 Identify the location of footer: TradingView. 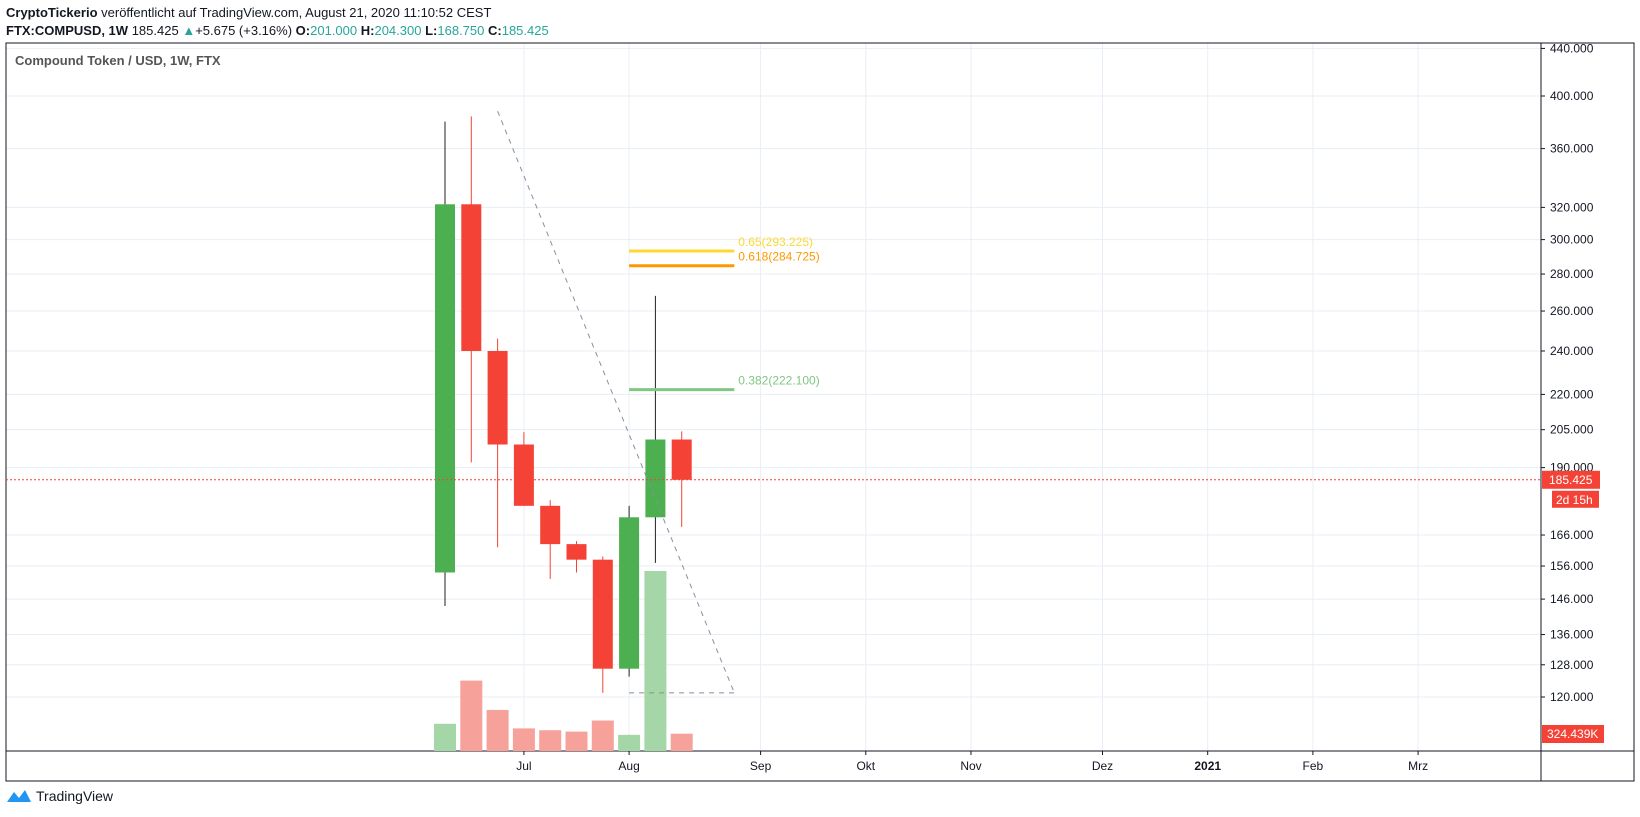
(59, 796).